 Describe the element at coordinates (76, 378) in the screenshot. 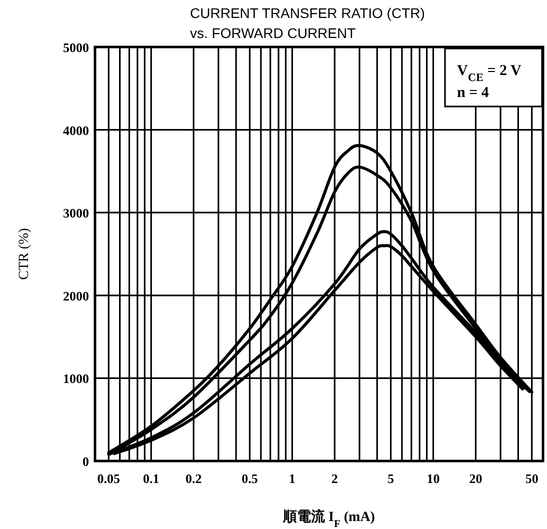

I see `y-tick-label: 1000` at that location.